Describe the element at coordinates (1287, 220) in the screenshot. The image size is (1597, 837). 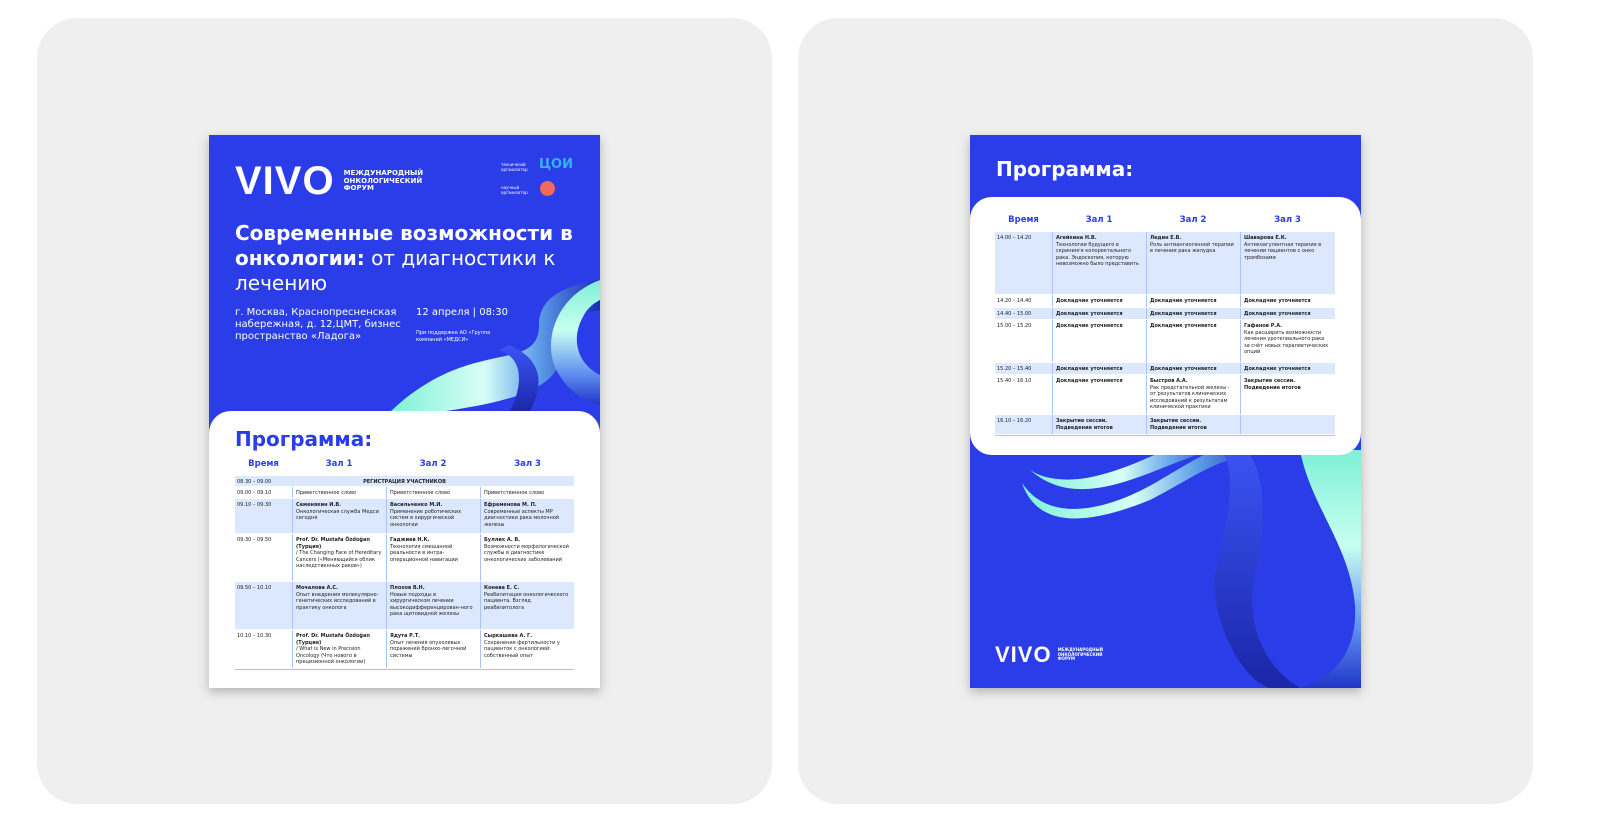
I see `table-header: Зал 3` at that location.